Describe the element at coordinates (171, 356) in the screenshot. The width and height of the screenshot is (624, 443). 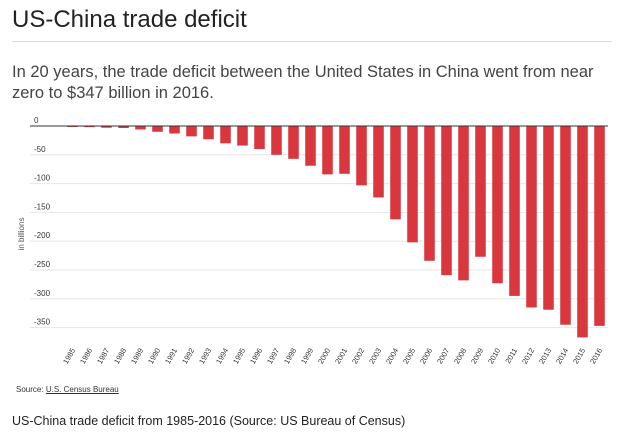
I see `x-tick-label: 1991` at that location.